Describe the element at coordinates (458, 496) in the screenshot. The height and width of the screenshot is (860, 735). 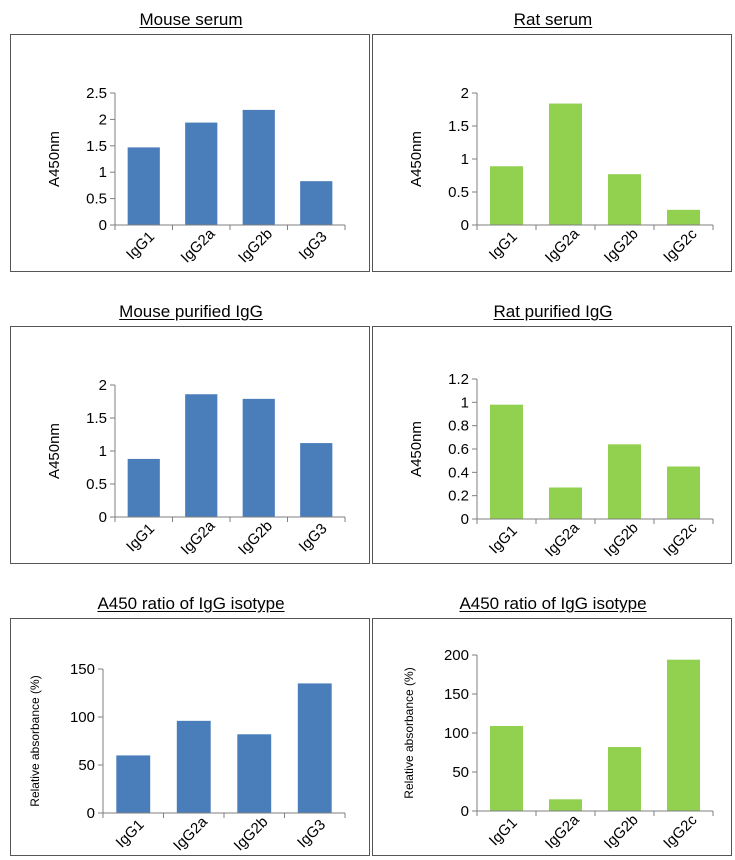
I see `y-tick-label: 0.2` at that location.